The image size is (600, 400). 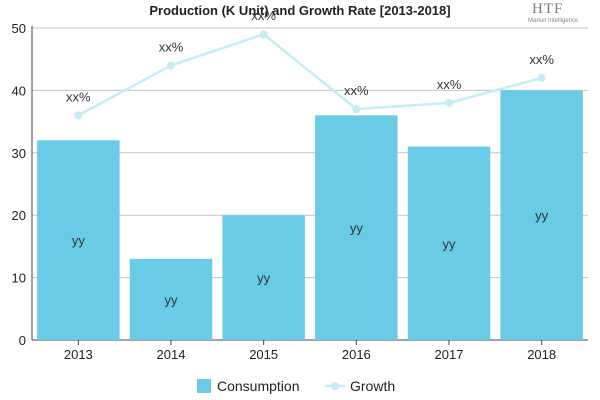 What do you see at coordinates (78, 354) in the screenshot?
I see `x-tick-label: 2013` at bounding box center [78, 354].